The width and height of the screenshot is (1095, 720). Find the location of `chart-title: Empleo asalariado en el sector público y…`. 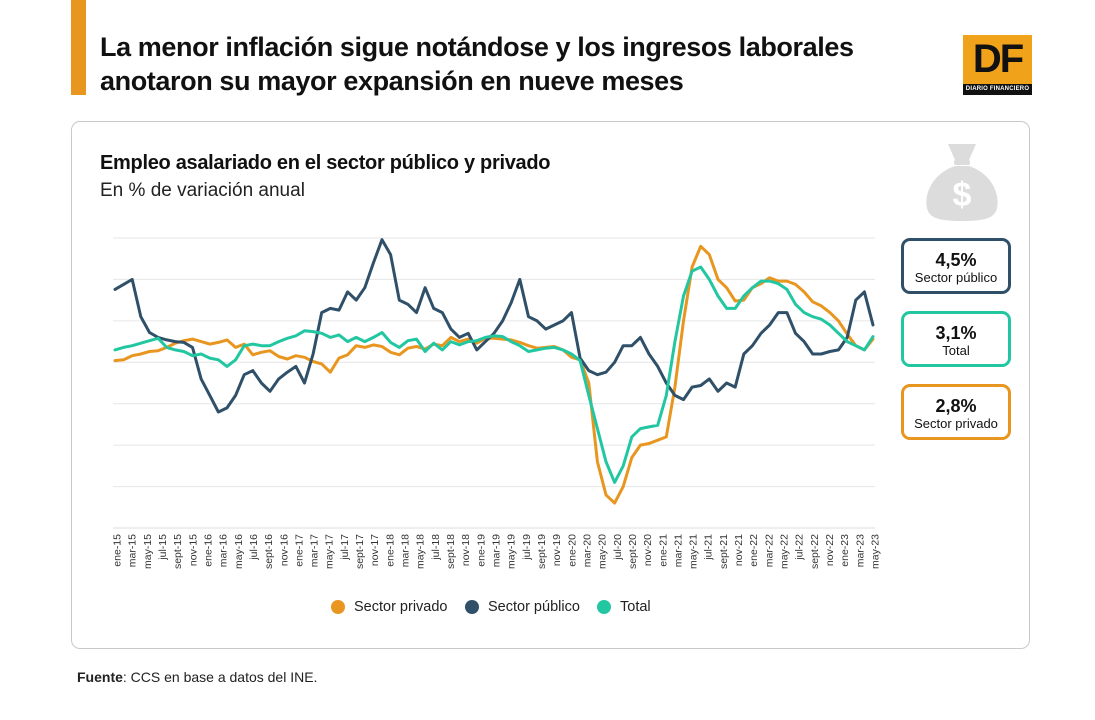

chart-title: Empleo asalariado en el sector público y… is located at coordinates (325, 163).